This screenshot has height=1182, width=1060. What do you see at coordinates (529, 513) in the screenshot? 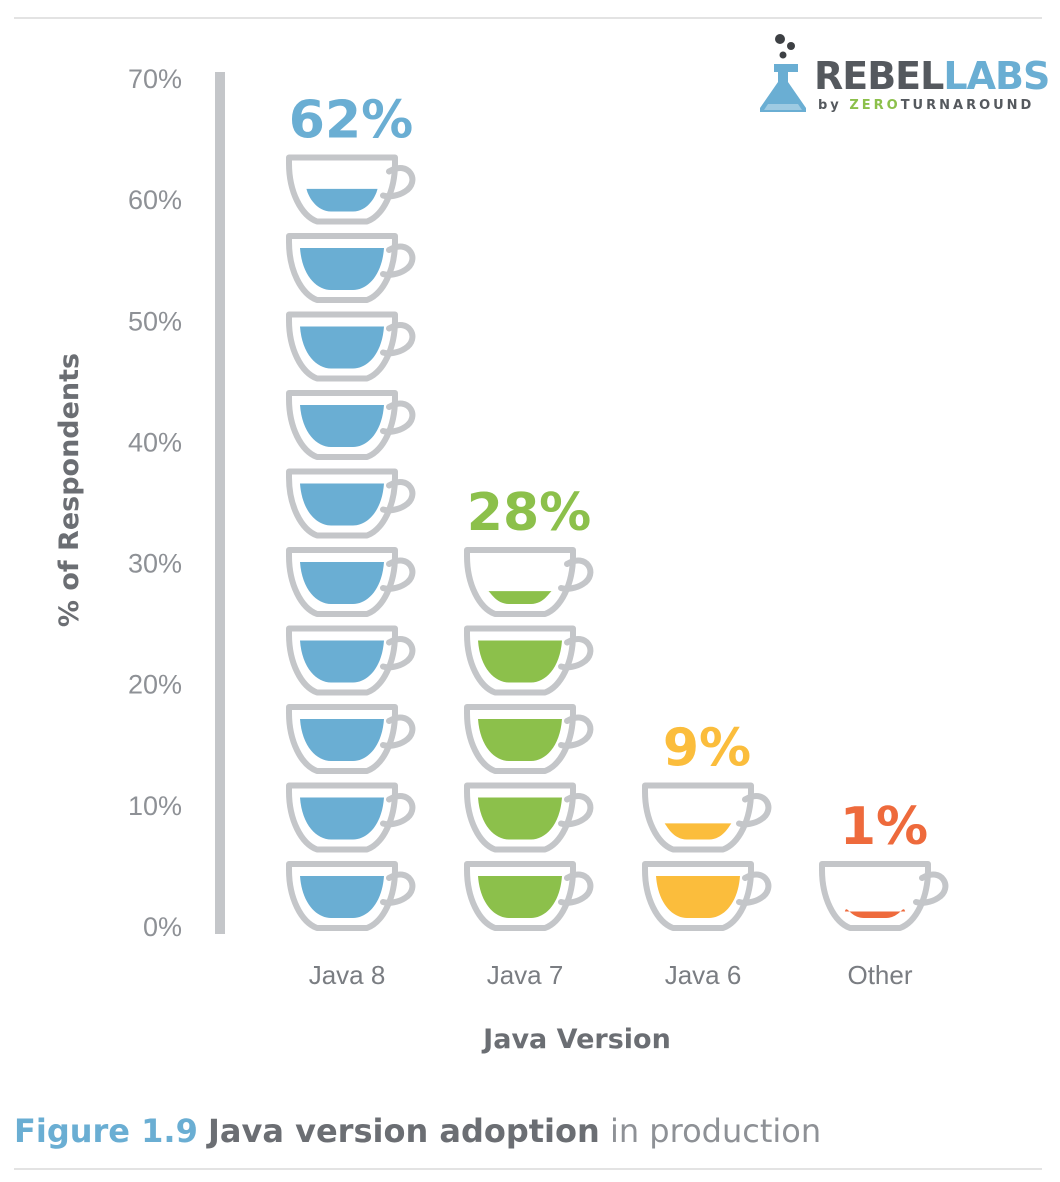
I see `data-label: 28%` at bounding box center [529, 513].